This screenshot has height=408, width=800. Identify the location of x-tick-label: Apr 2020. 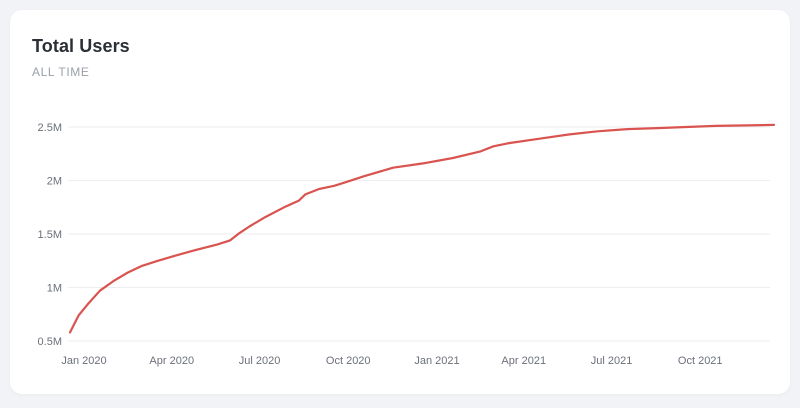
(171, 361).